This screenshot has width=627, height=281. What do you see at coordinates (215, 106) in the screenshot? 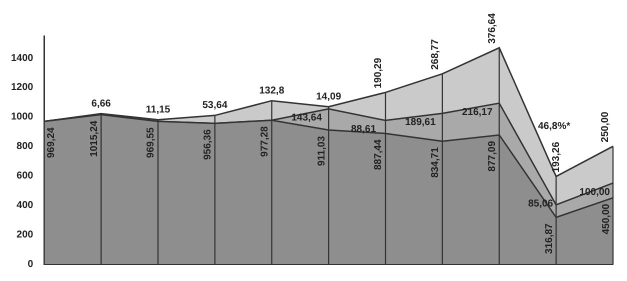
I see `data-label: 53,64` at bounding box center [215, 106].